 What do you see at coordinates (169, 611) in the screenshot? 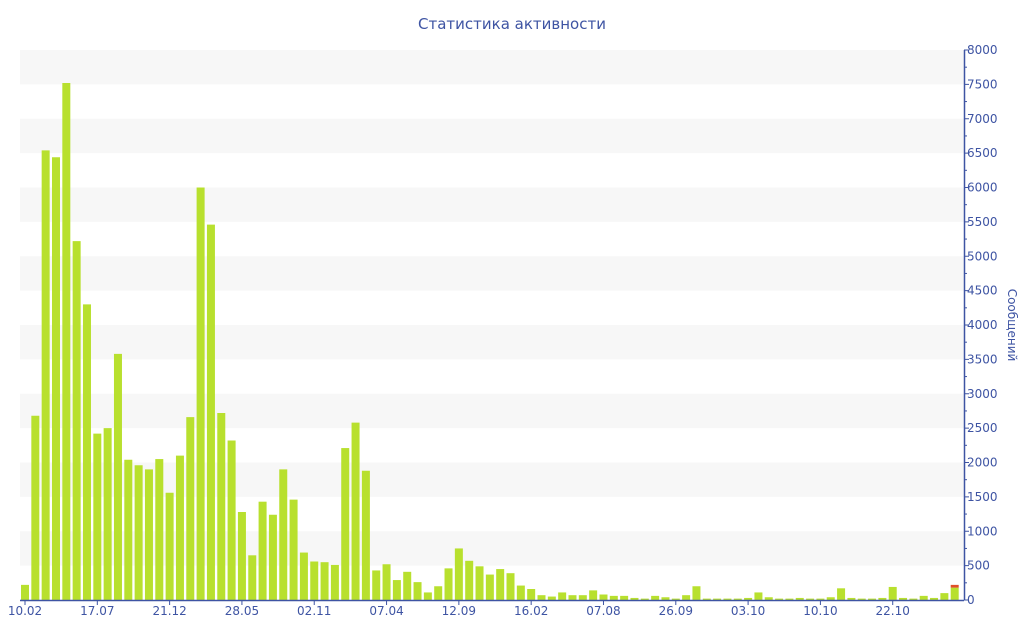
I see `x-tick-label: 21.12` at bounding box center [169, 611].